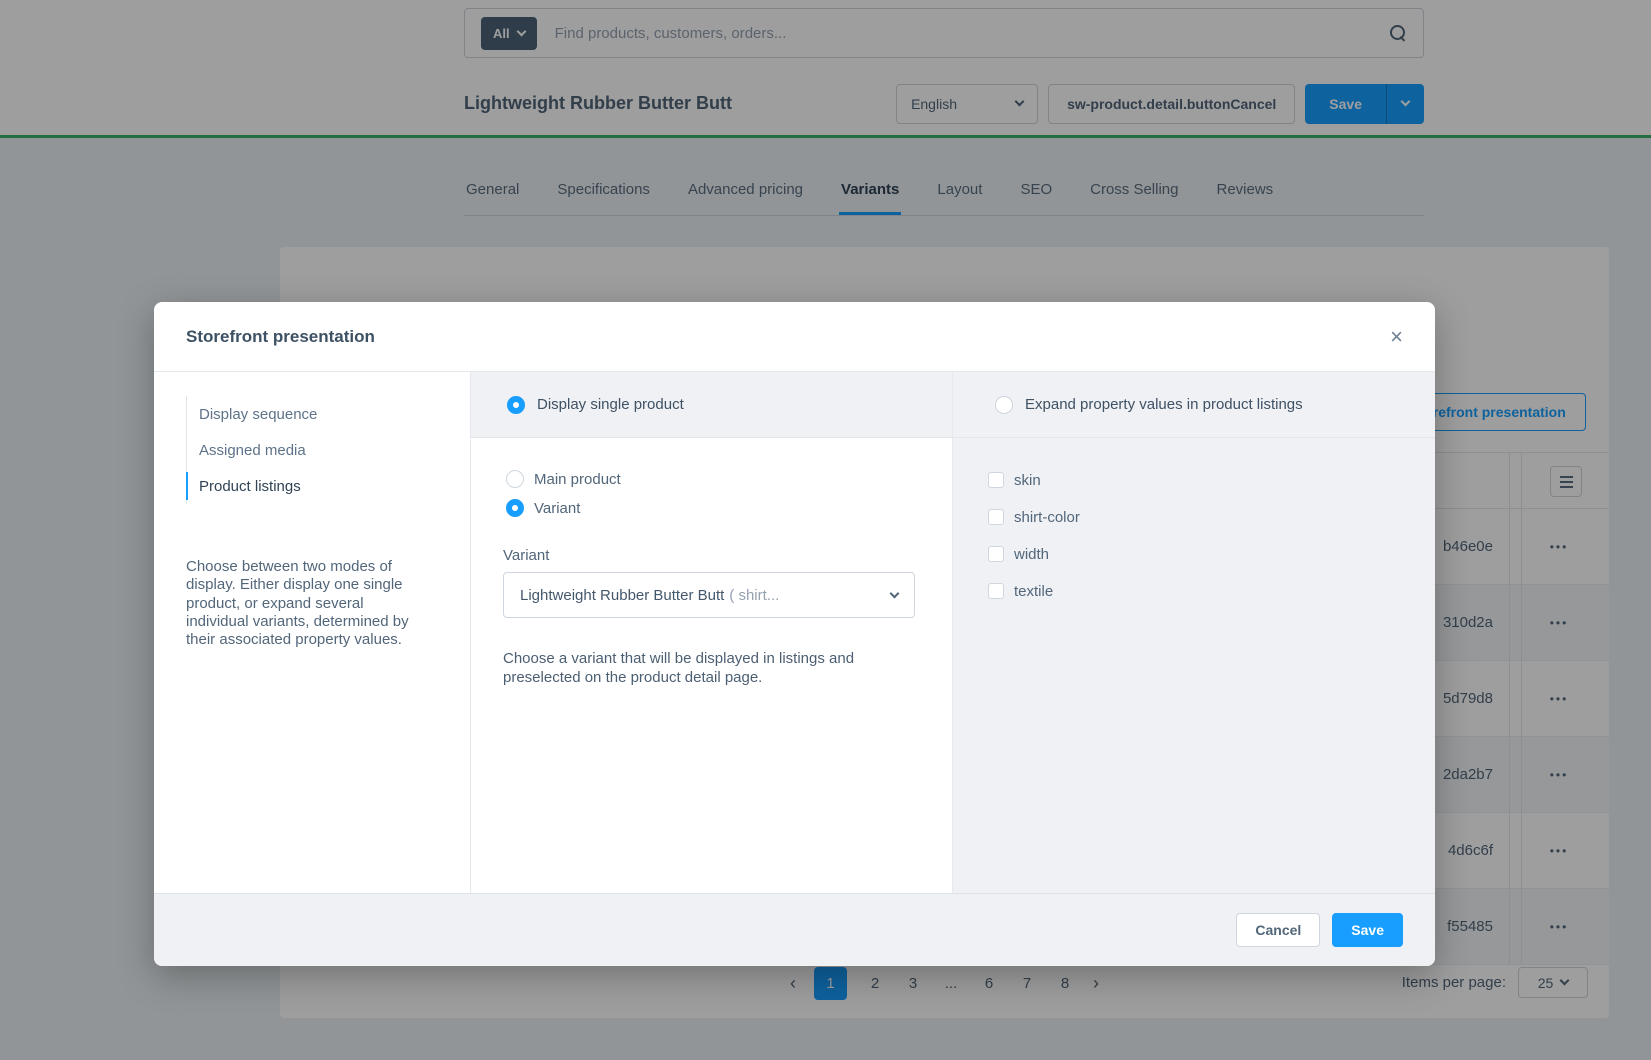  I want to click on chevron-down-icon, so click(894, 593).